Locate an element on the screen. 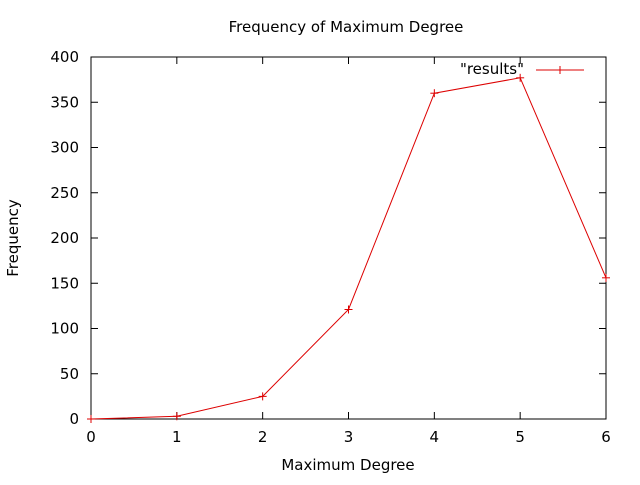  y-axis-label: Frequency is located at coordinates (13, 238).